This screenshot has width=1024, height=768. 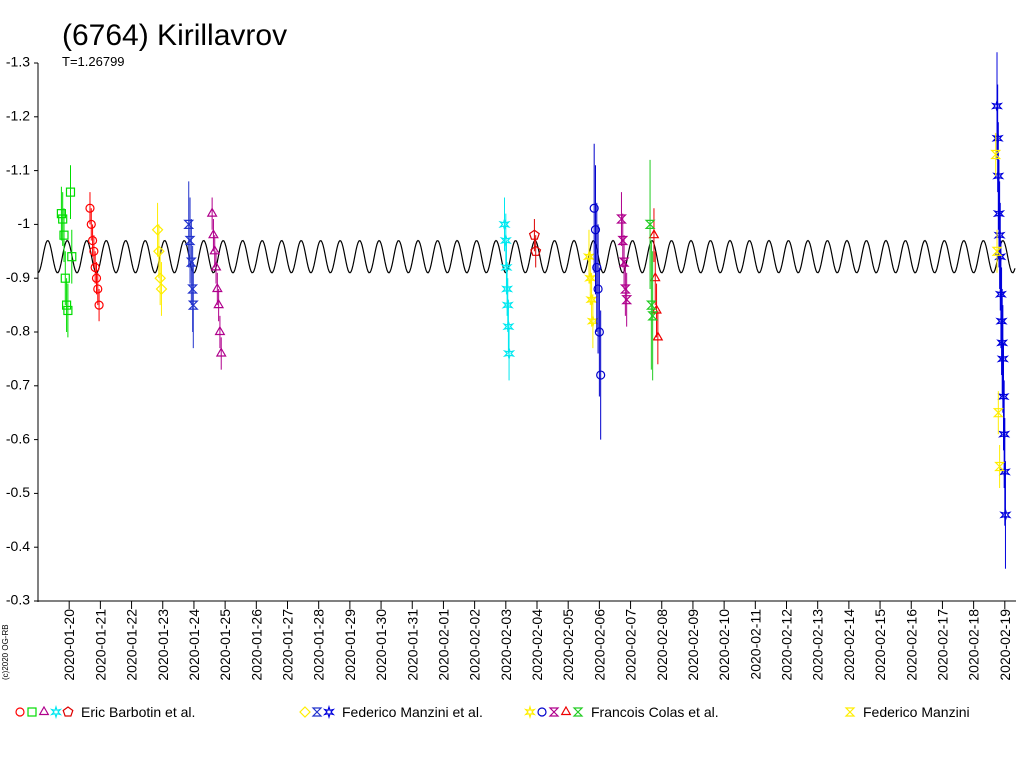 I want to click on x-tick-label: 2020-02-15, so click(x=880, y=645).